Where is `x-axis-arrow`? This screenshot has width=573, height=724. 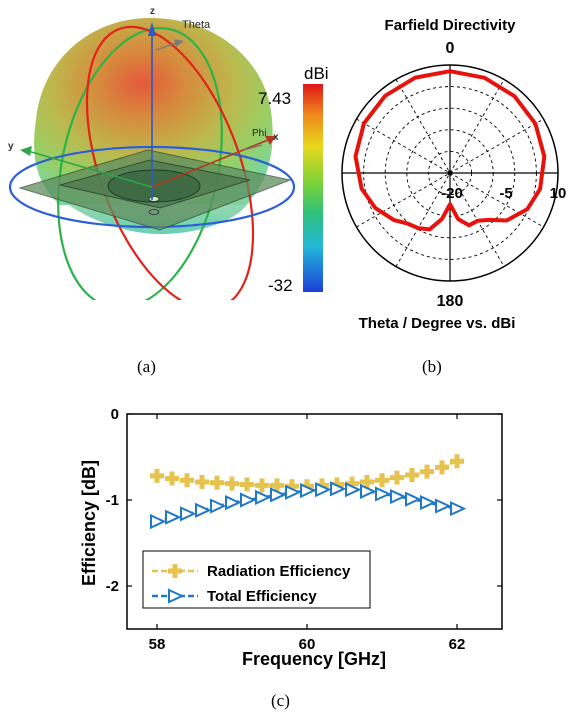
x-axis-arrow is located at coordinates (270, 140).